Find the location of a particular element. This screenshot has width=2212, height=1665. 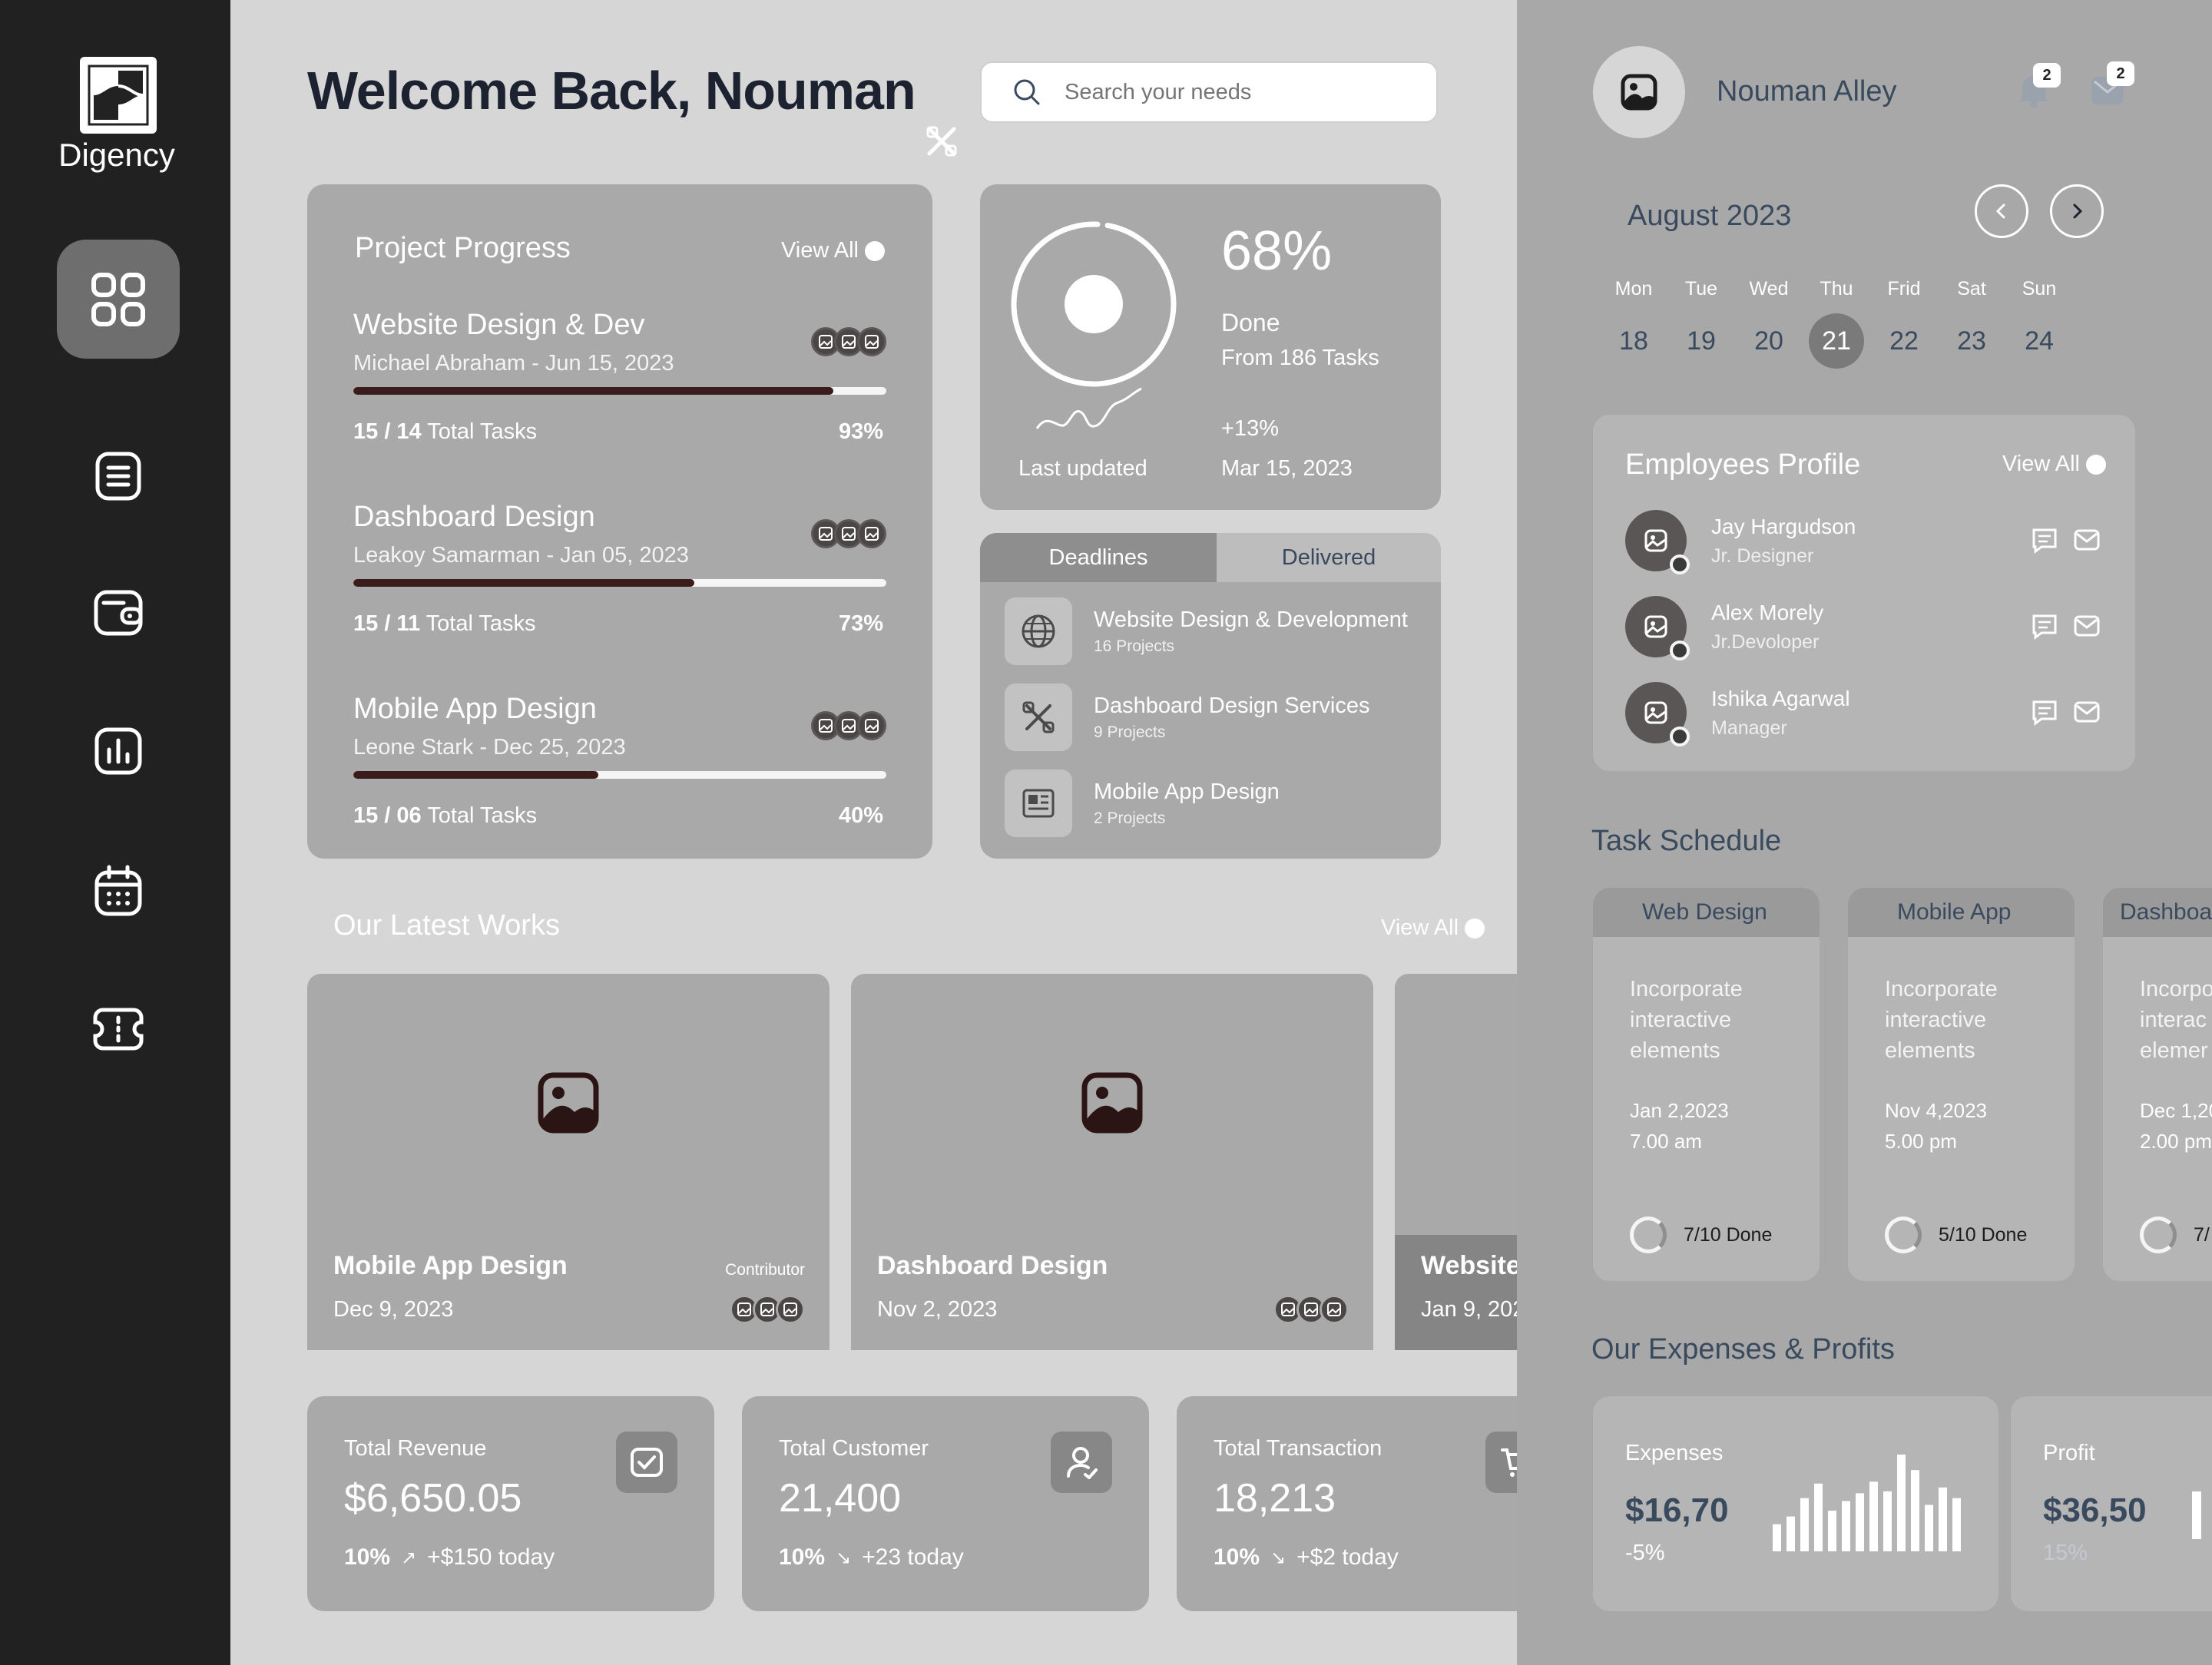

employees-view-all: View All is located at coordinates (2054, 464).